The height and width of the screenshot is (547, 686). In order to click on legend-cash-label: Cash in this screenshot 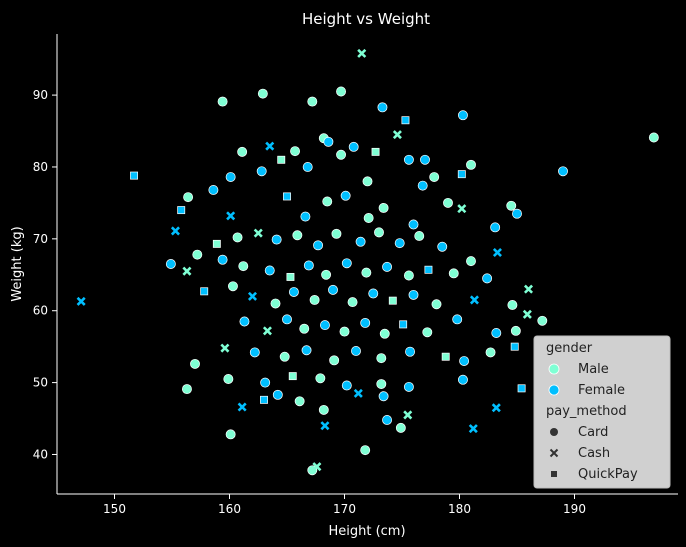, I will do `click(594, 453)`.